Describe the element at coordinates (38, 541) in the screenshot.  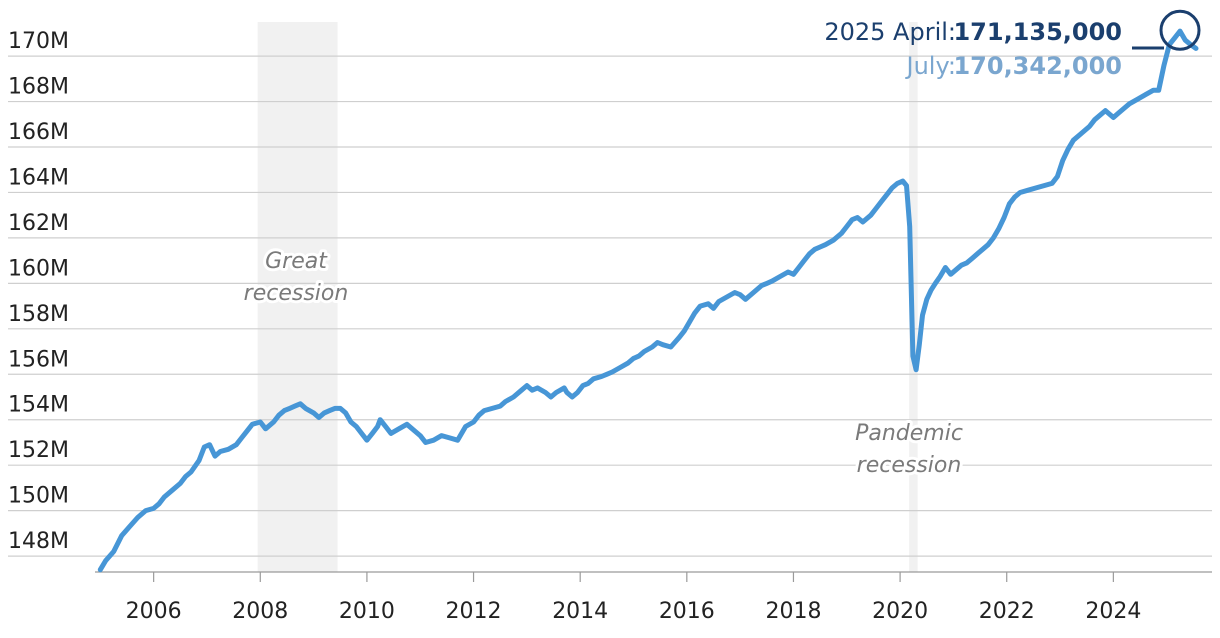
I see `y-tick-label: 148M` at that location.